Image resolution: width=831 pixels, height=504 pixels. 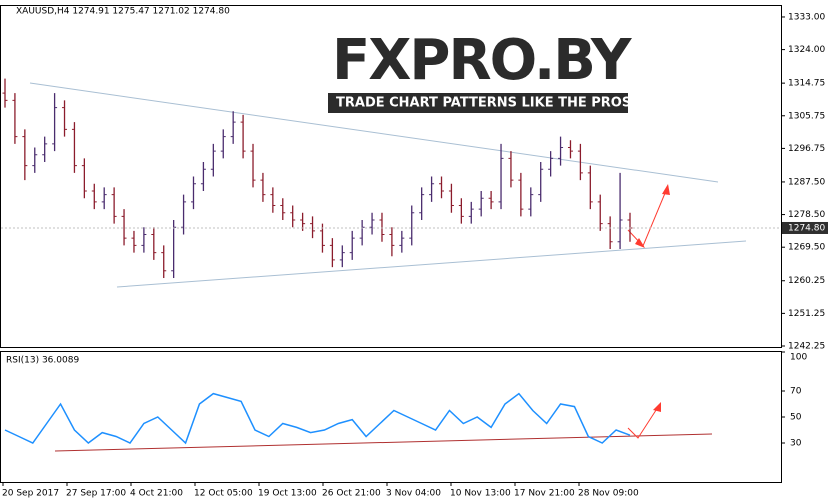 I want to click on y-tick-label: 1260.25, so click(x=806, y=281).